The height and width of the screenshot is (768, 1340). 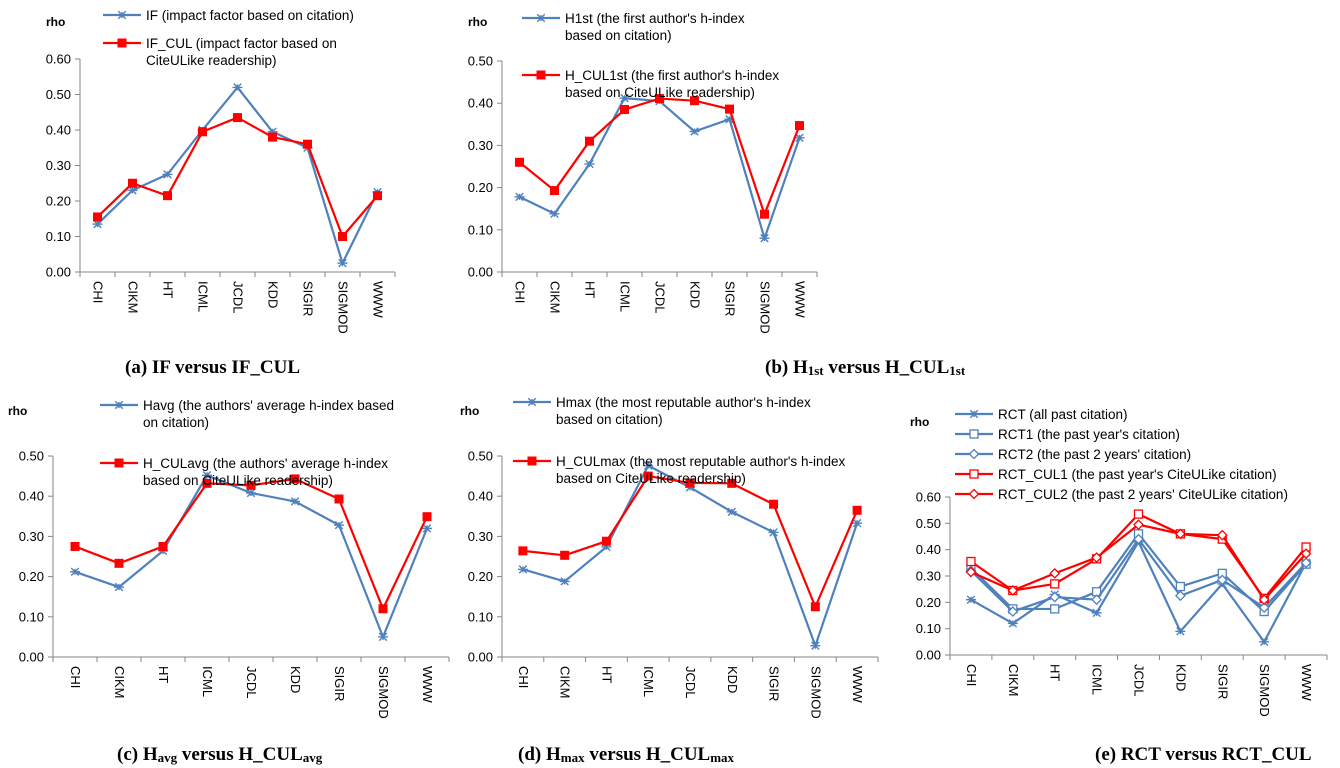 I want to click on y-tick-label: 0.60, so click(x=928, y=497).